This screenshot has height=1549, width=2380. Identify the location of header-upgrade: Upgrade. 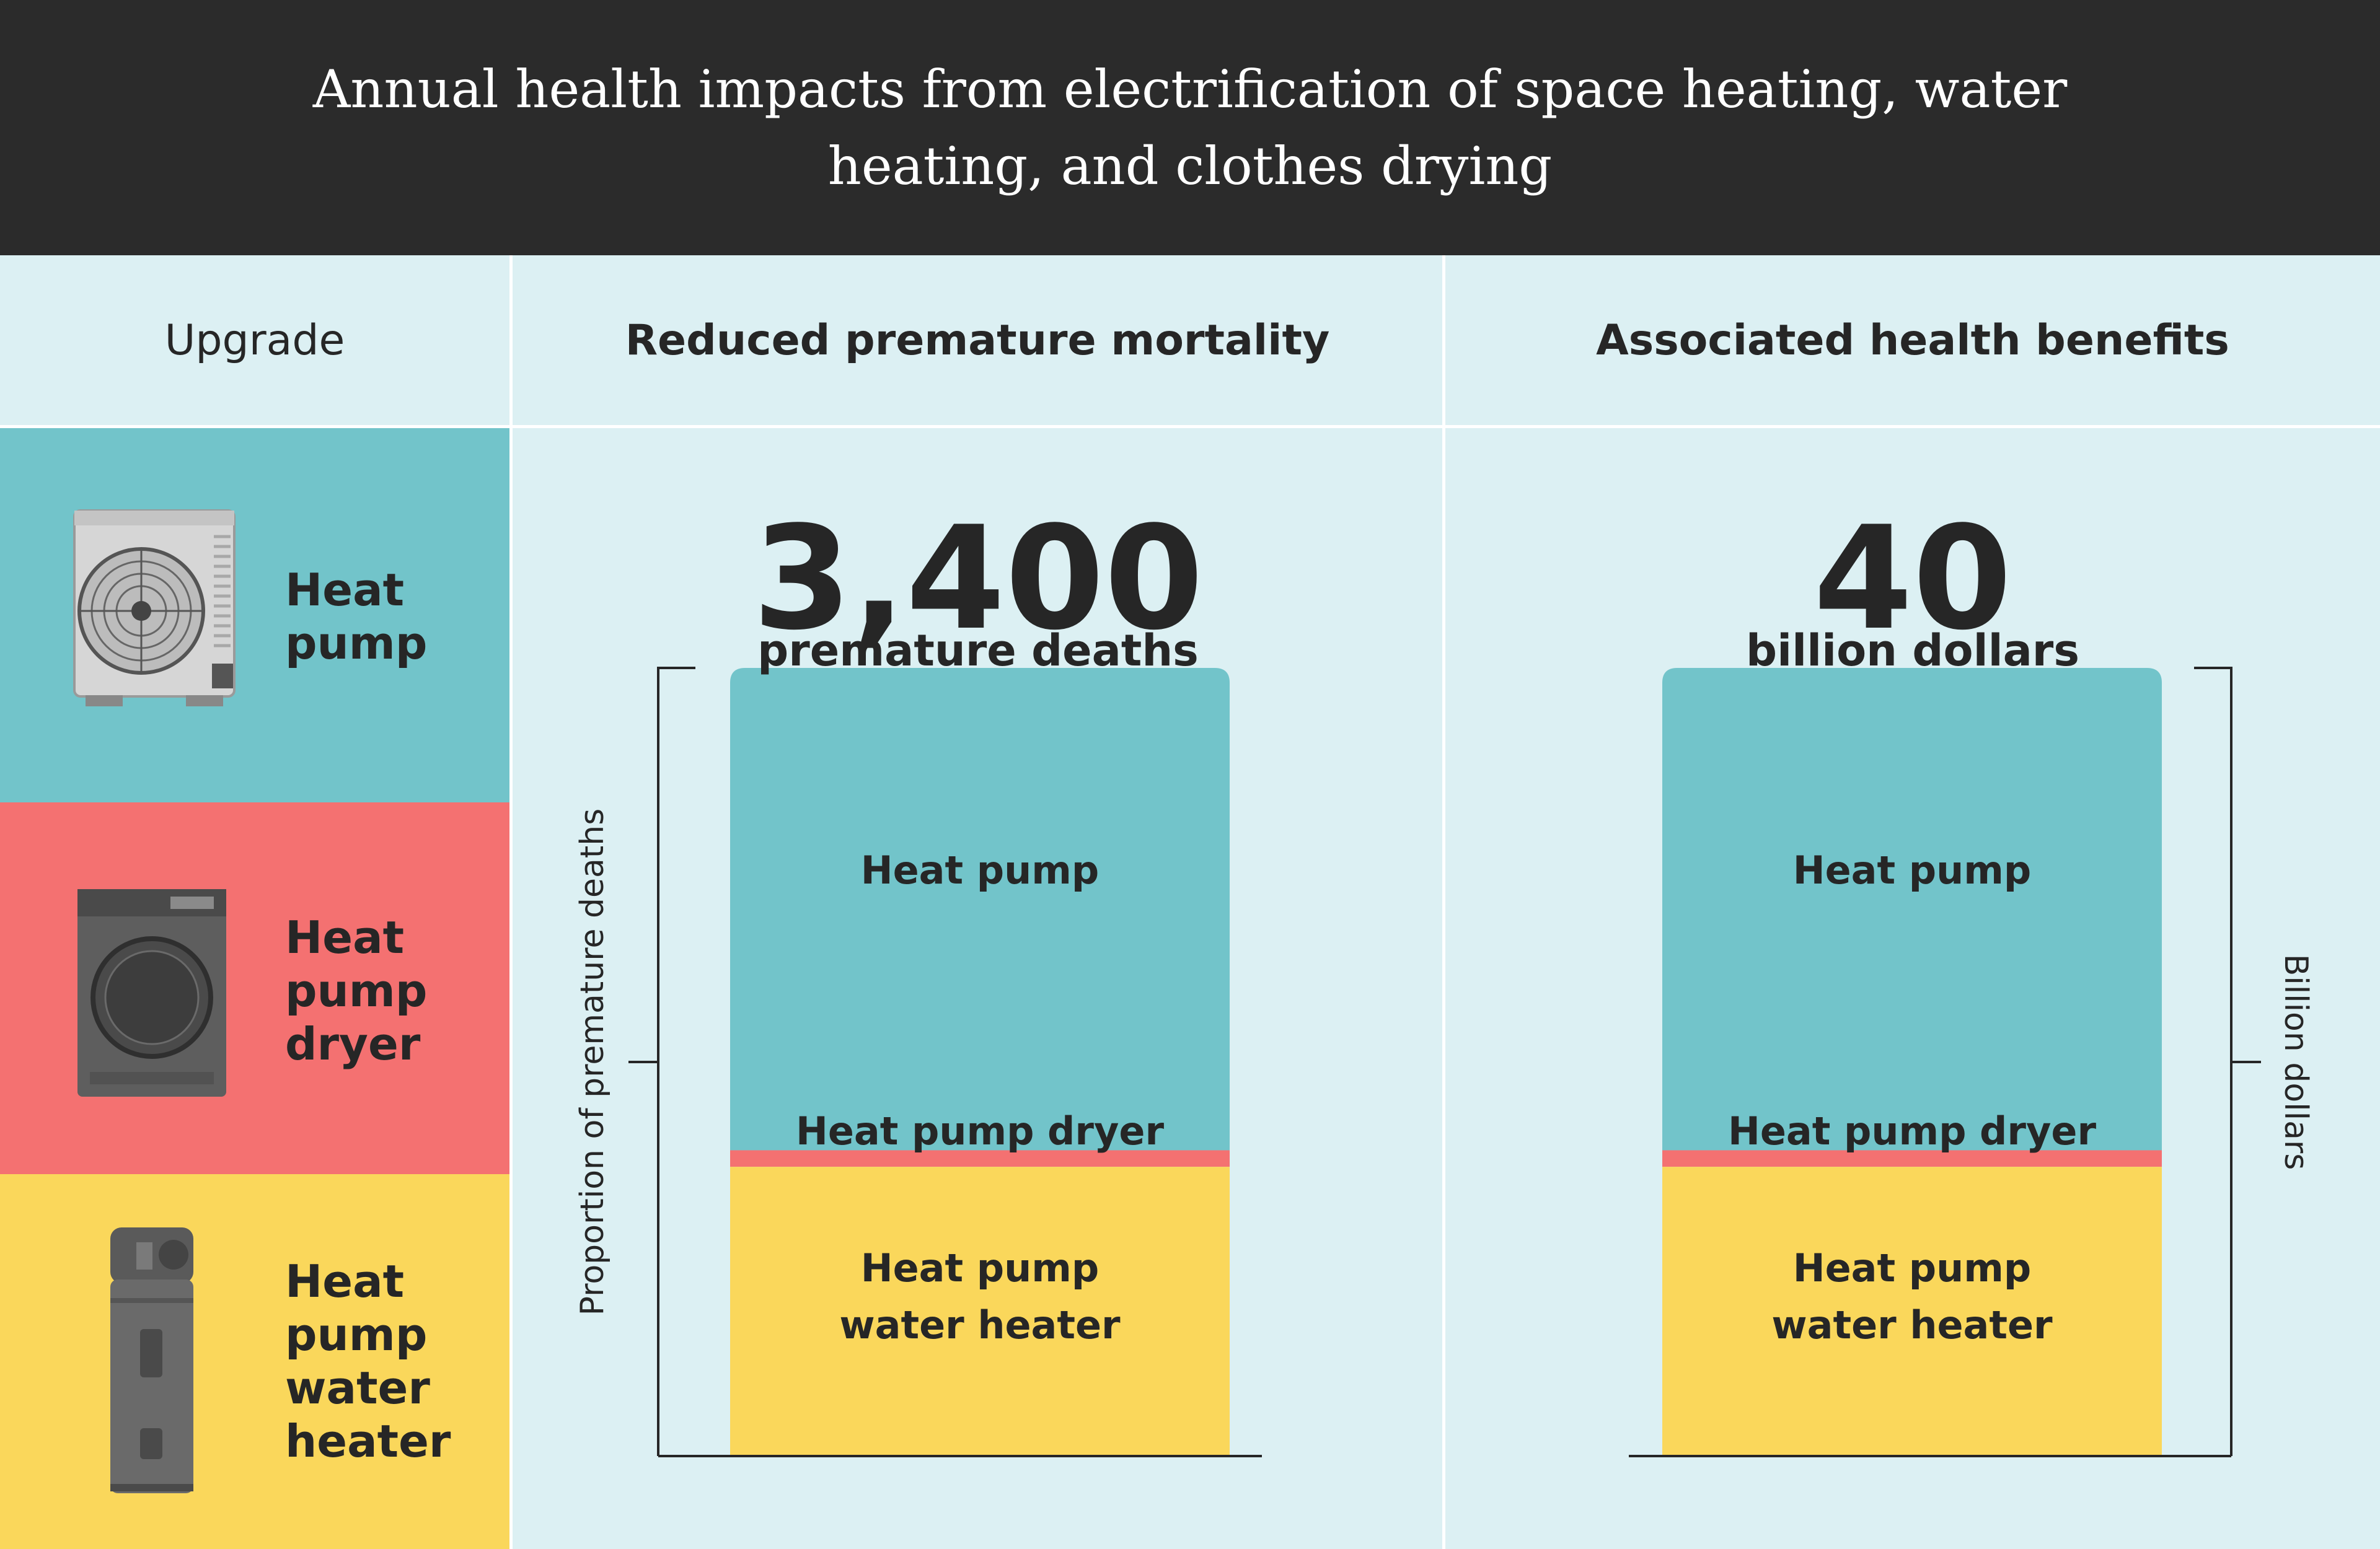
(254, 340).